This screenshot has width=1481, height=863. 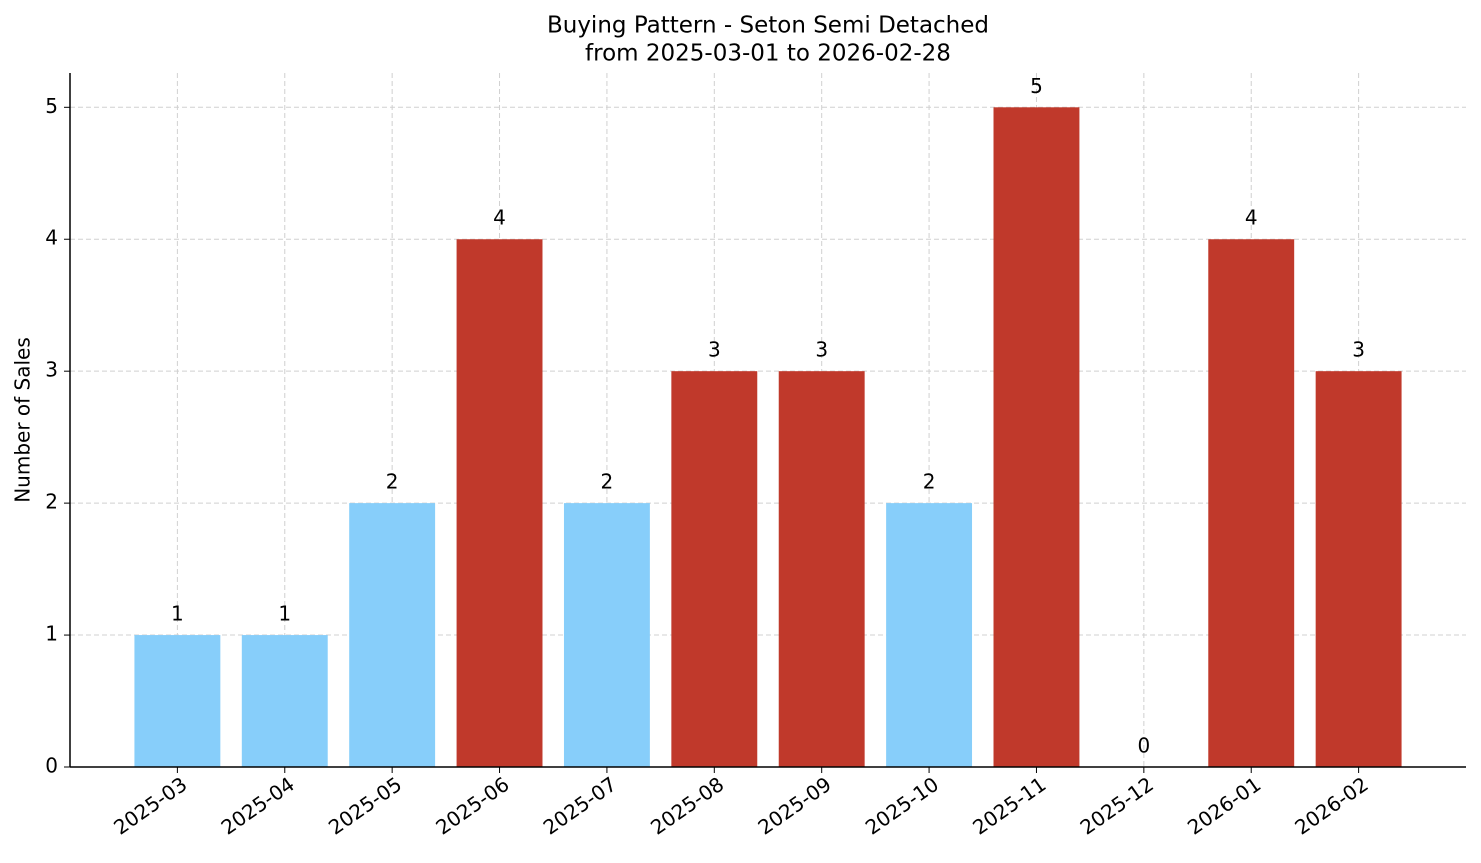 I want to click on x-tick-label: 2025-05, so click(x=365, y=806).